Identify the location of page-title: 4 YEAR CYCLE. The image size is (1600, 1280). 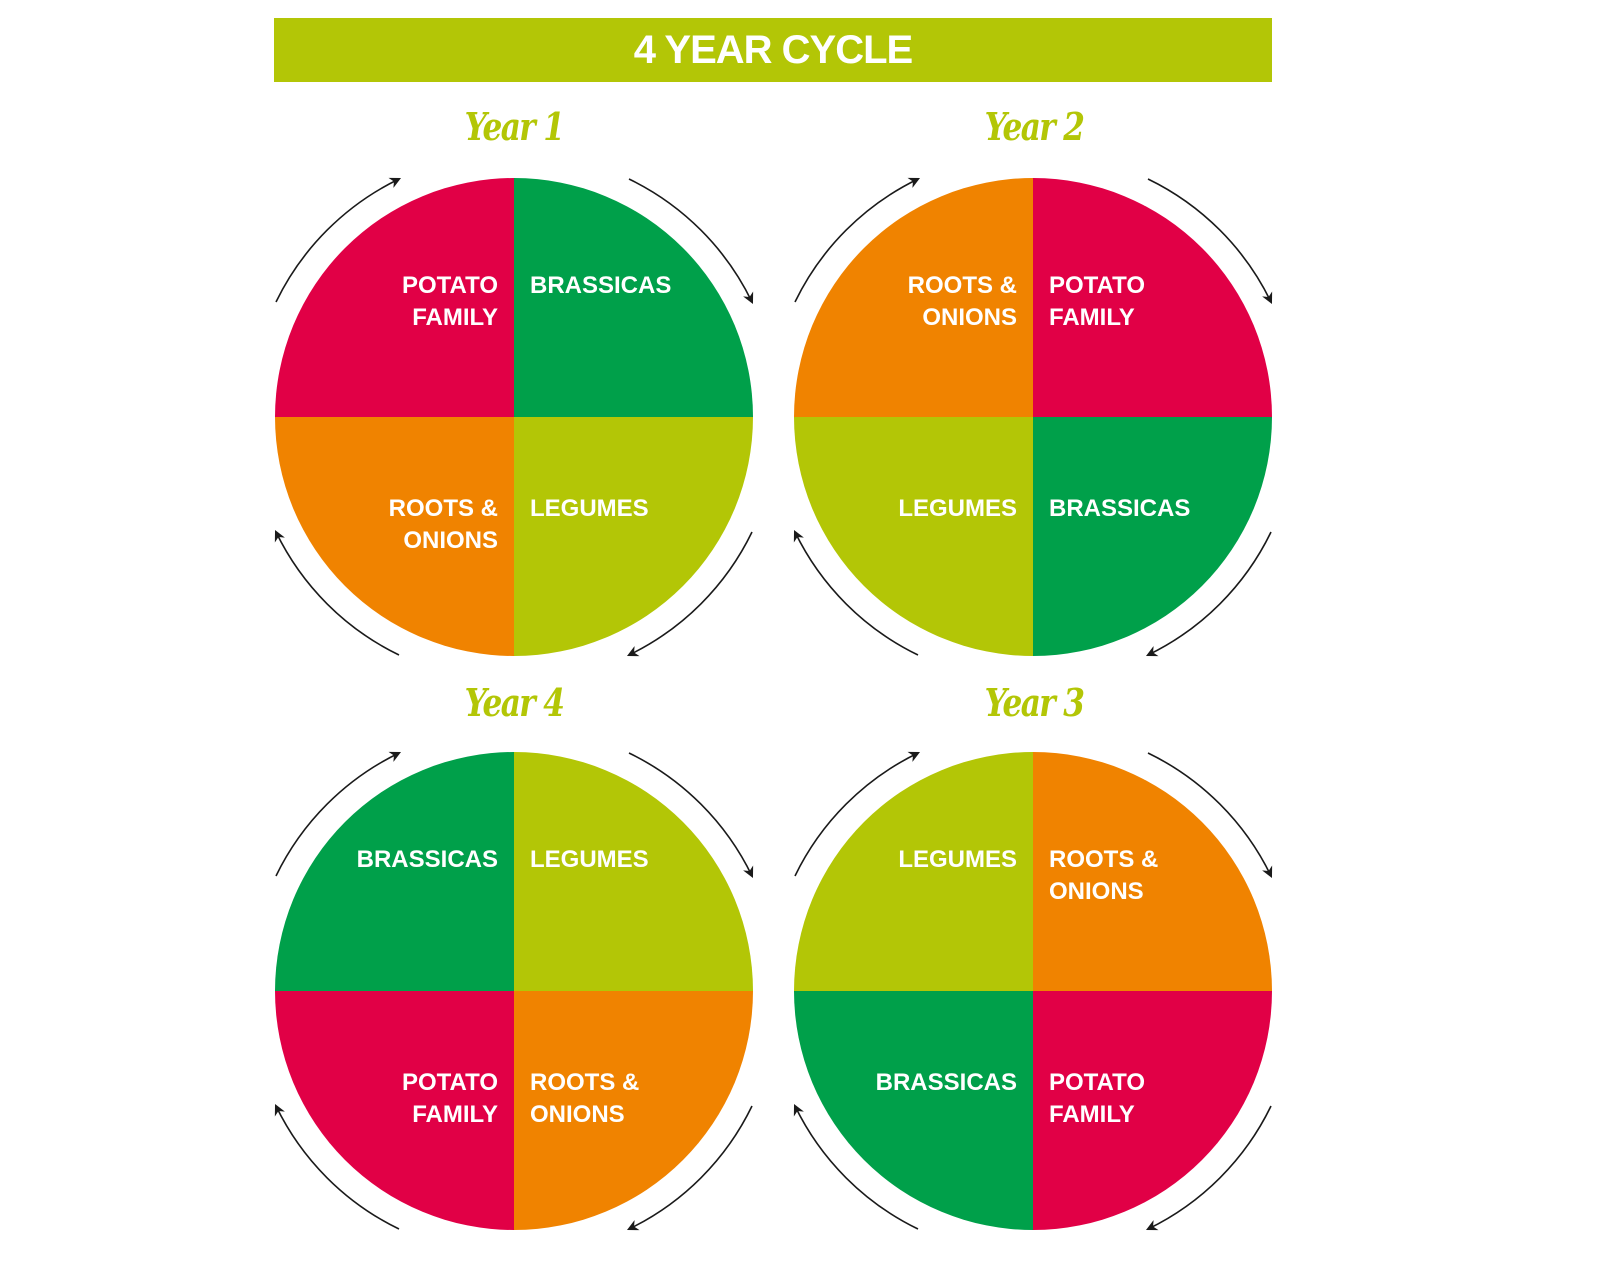
(773, 49).